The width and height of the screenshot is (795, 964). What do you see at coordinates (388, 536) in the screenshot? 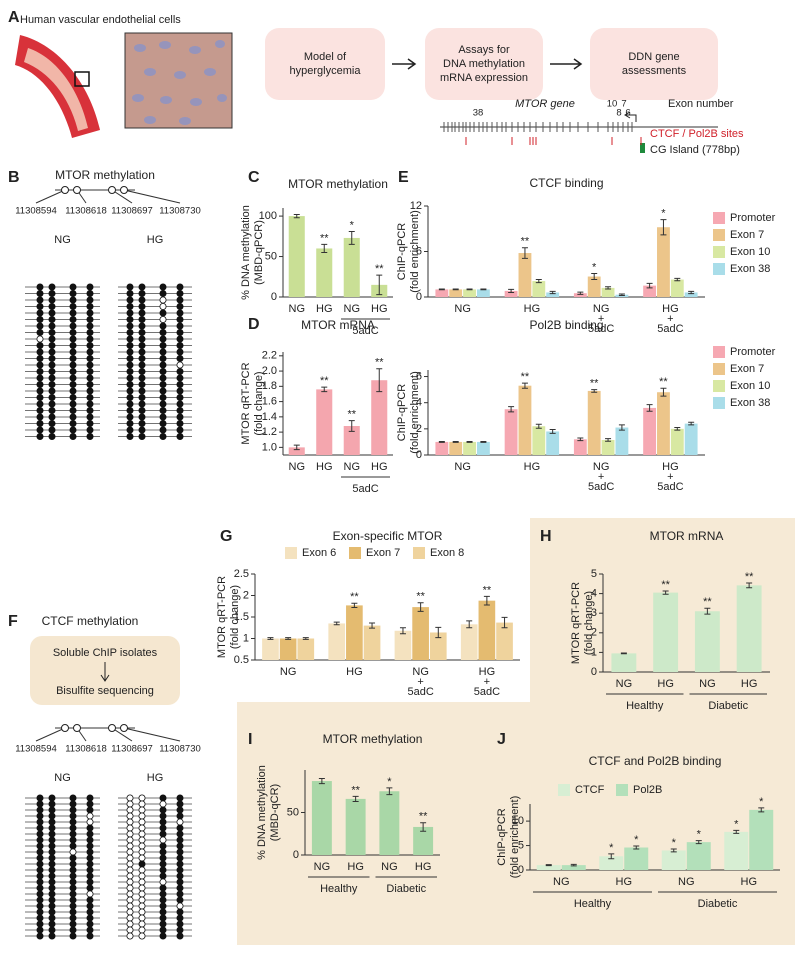
I see `chart-title: Exon-specific MTOR` at bounding box center [388, 536].